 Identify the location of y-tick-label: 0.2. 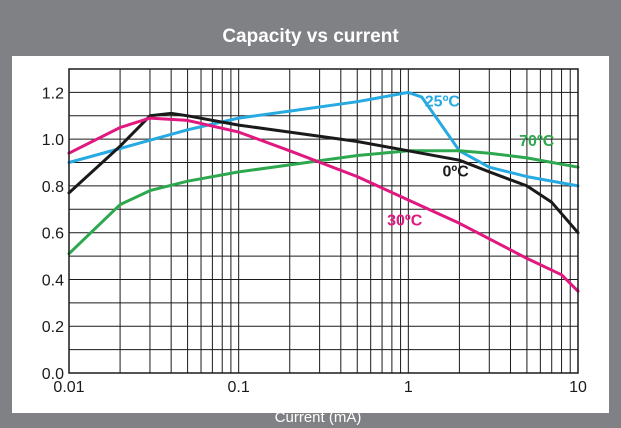
(53, 327).